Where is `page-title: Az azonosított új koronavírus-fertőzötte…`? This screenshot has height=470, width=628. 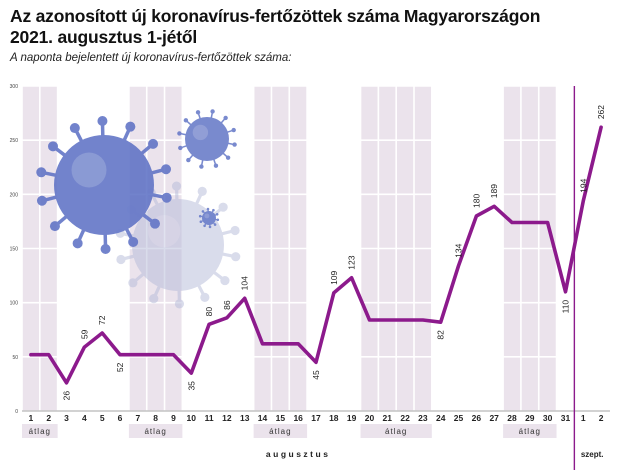 page-title: Az azonosított új koronavírus-fertőzötte… is located at coordinates (275, 27).